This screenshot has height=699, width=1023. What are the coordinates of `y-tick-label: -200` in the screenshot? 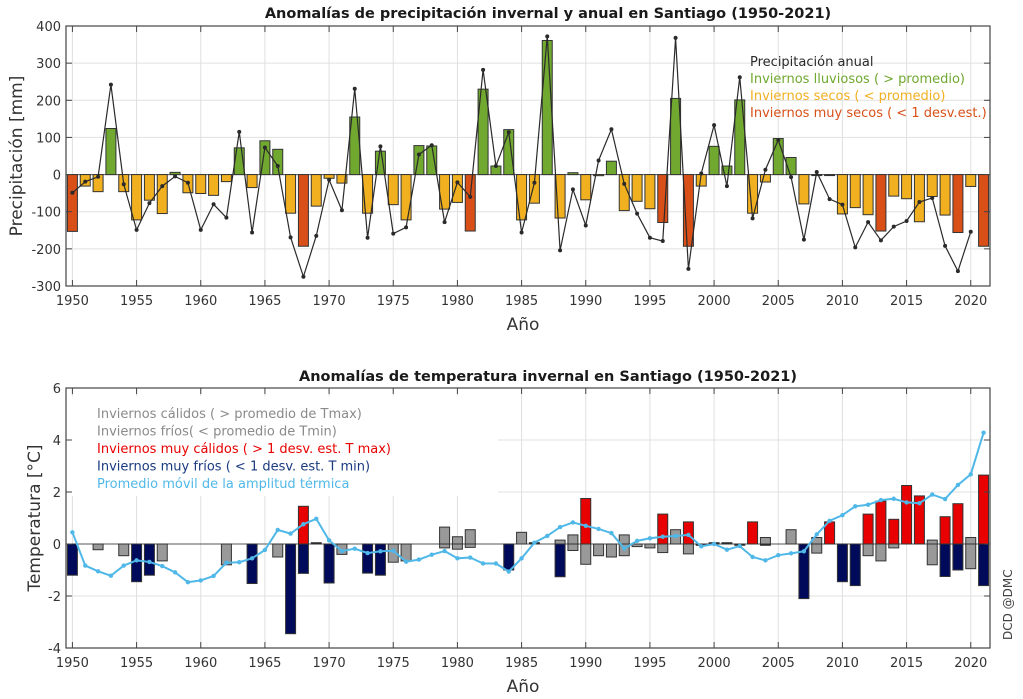 It's located at (46, 250).